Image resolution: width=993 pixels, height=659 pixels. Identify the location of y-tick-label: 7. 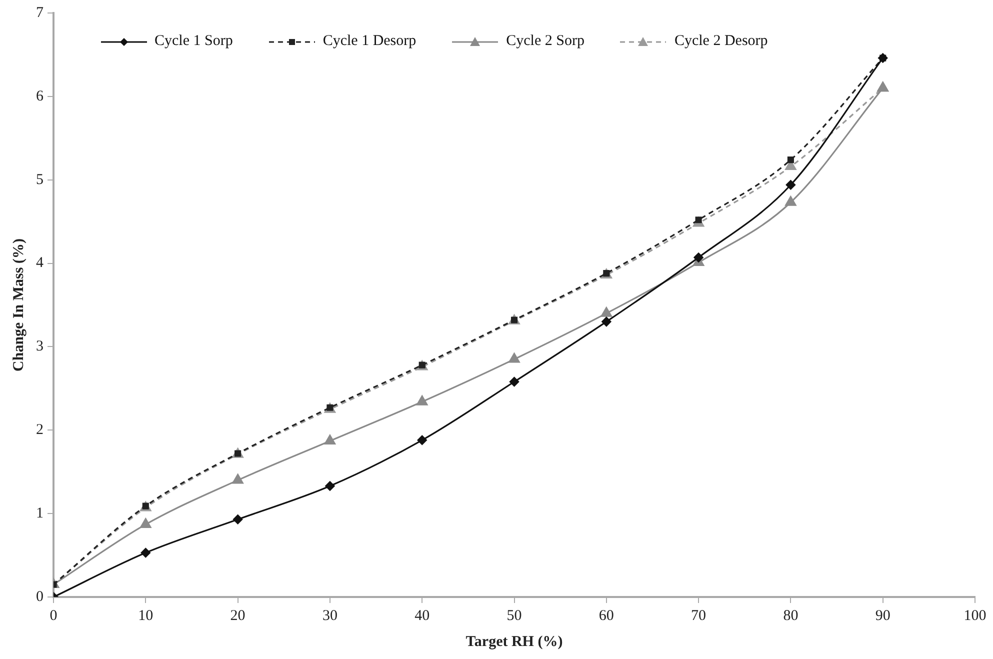
(40, 12).